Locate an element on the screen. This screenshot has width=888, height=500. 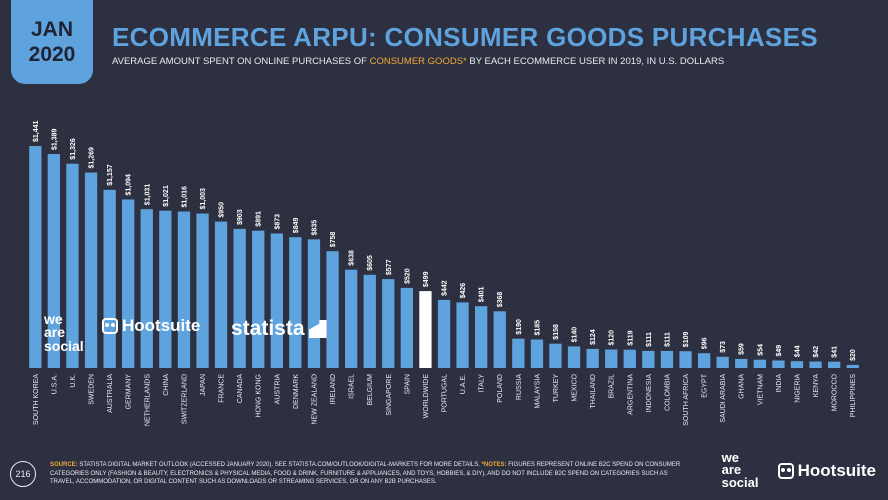
notes-label: *NOTES: is located at coordinates (494, 465).